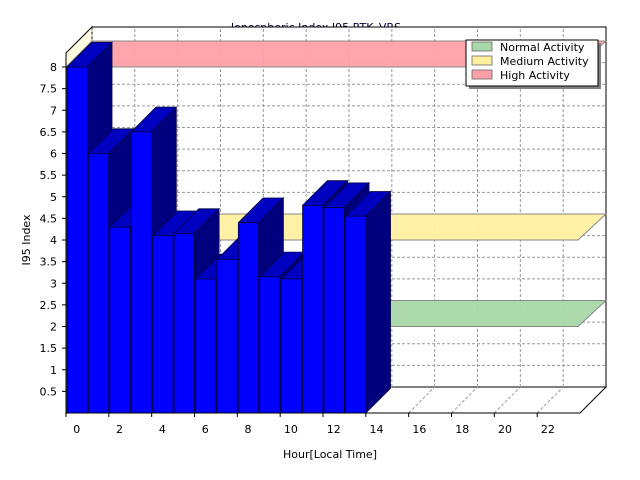 This screenshot has width=640, height=480. What do you see at coordinates (49, 391) in the screenshot?
I see `y-tick-label: 0.5` at bounding box center [49, 391].